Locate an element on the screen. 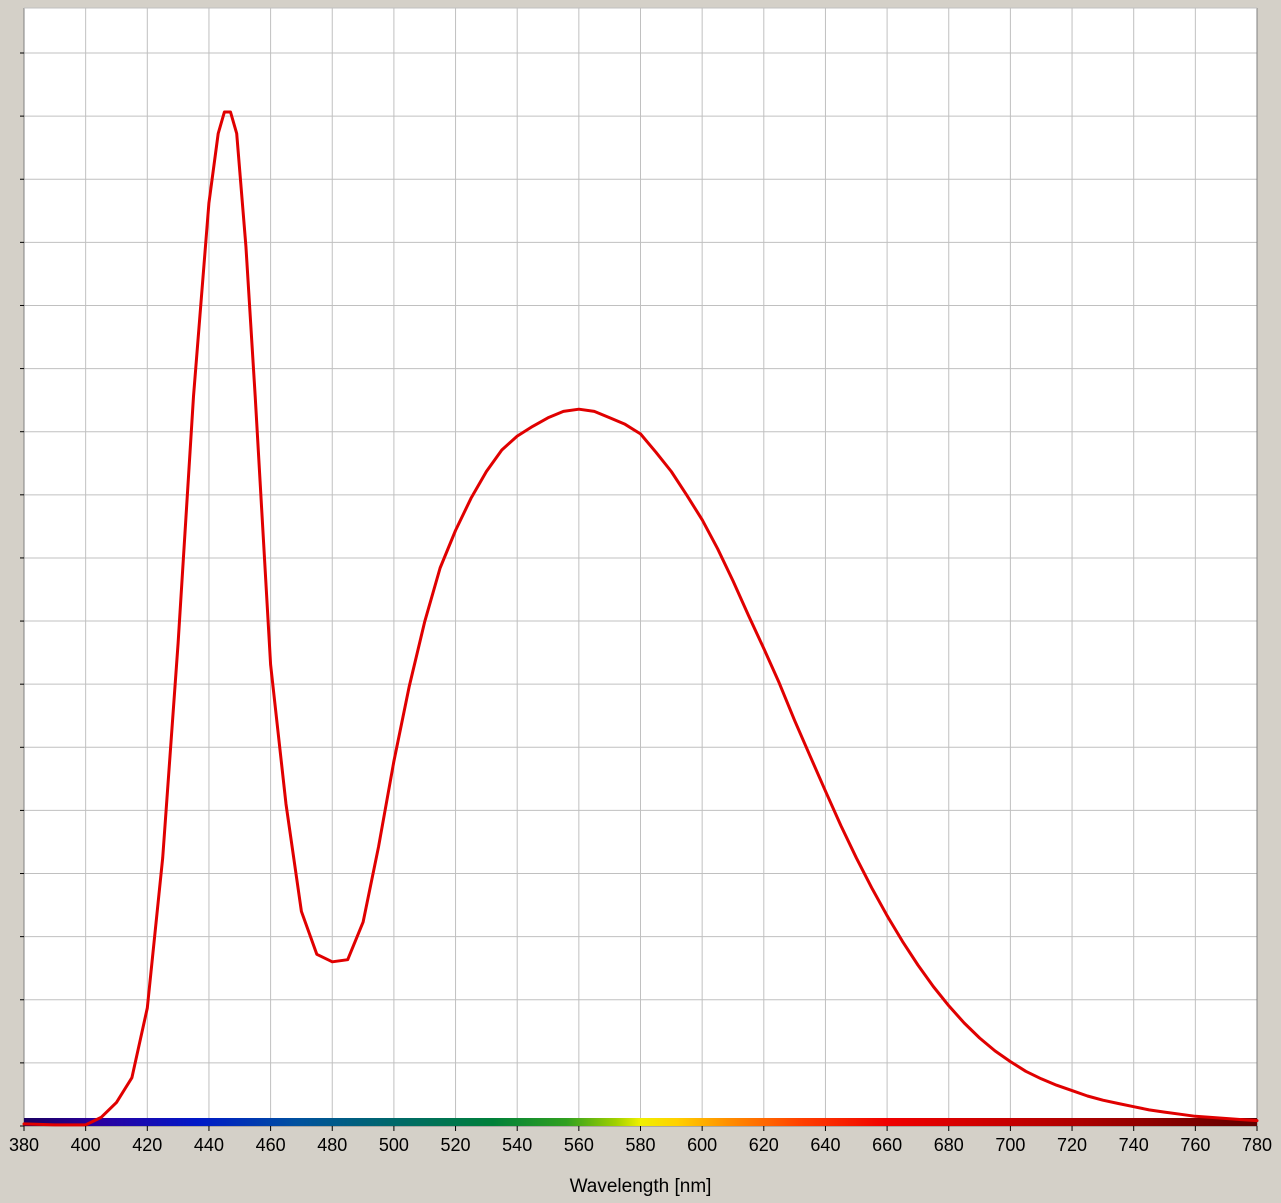 The image size is (1281, 1203). x-tick-label: 580 is located at coordinates (640, 1145).